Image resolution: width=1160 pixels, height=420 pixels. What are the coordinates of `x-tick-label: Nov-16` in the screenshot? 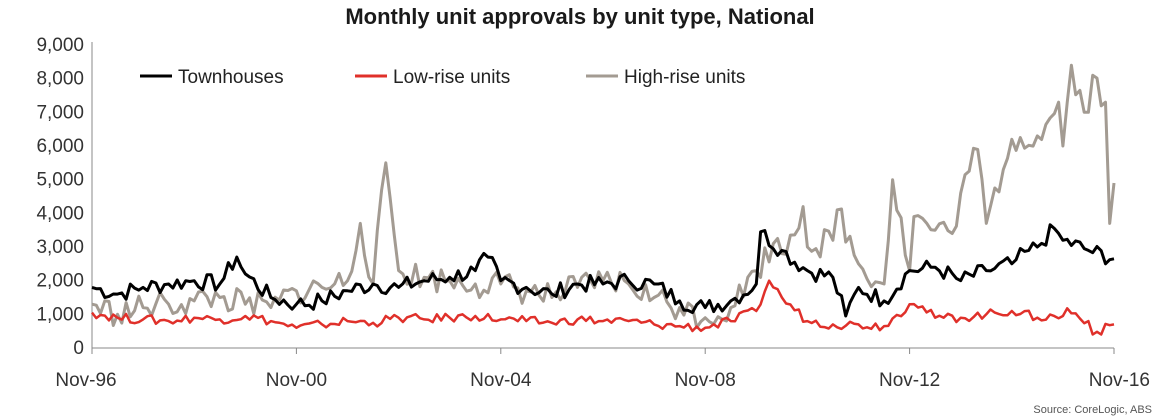 It's located at (1119, 380).